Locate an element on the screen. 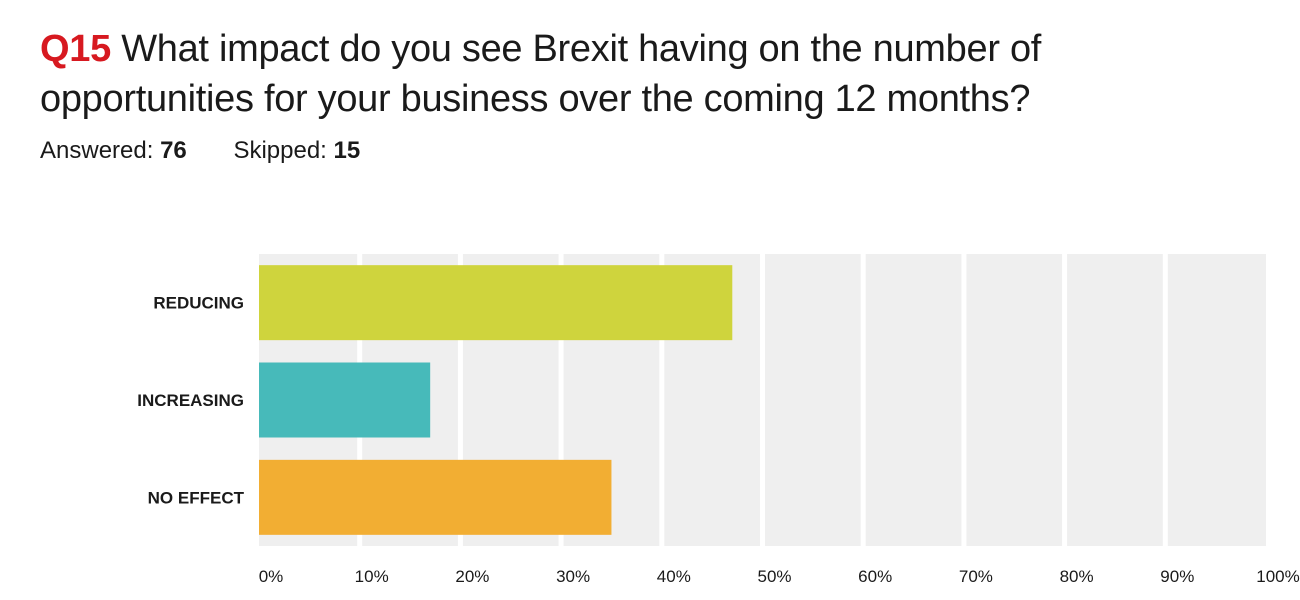  bar-increasing is located at coordinates (345, 400).